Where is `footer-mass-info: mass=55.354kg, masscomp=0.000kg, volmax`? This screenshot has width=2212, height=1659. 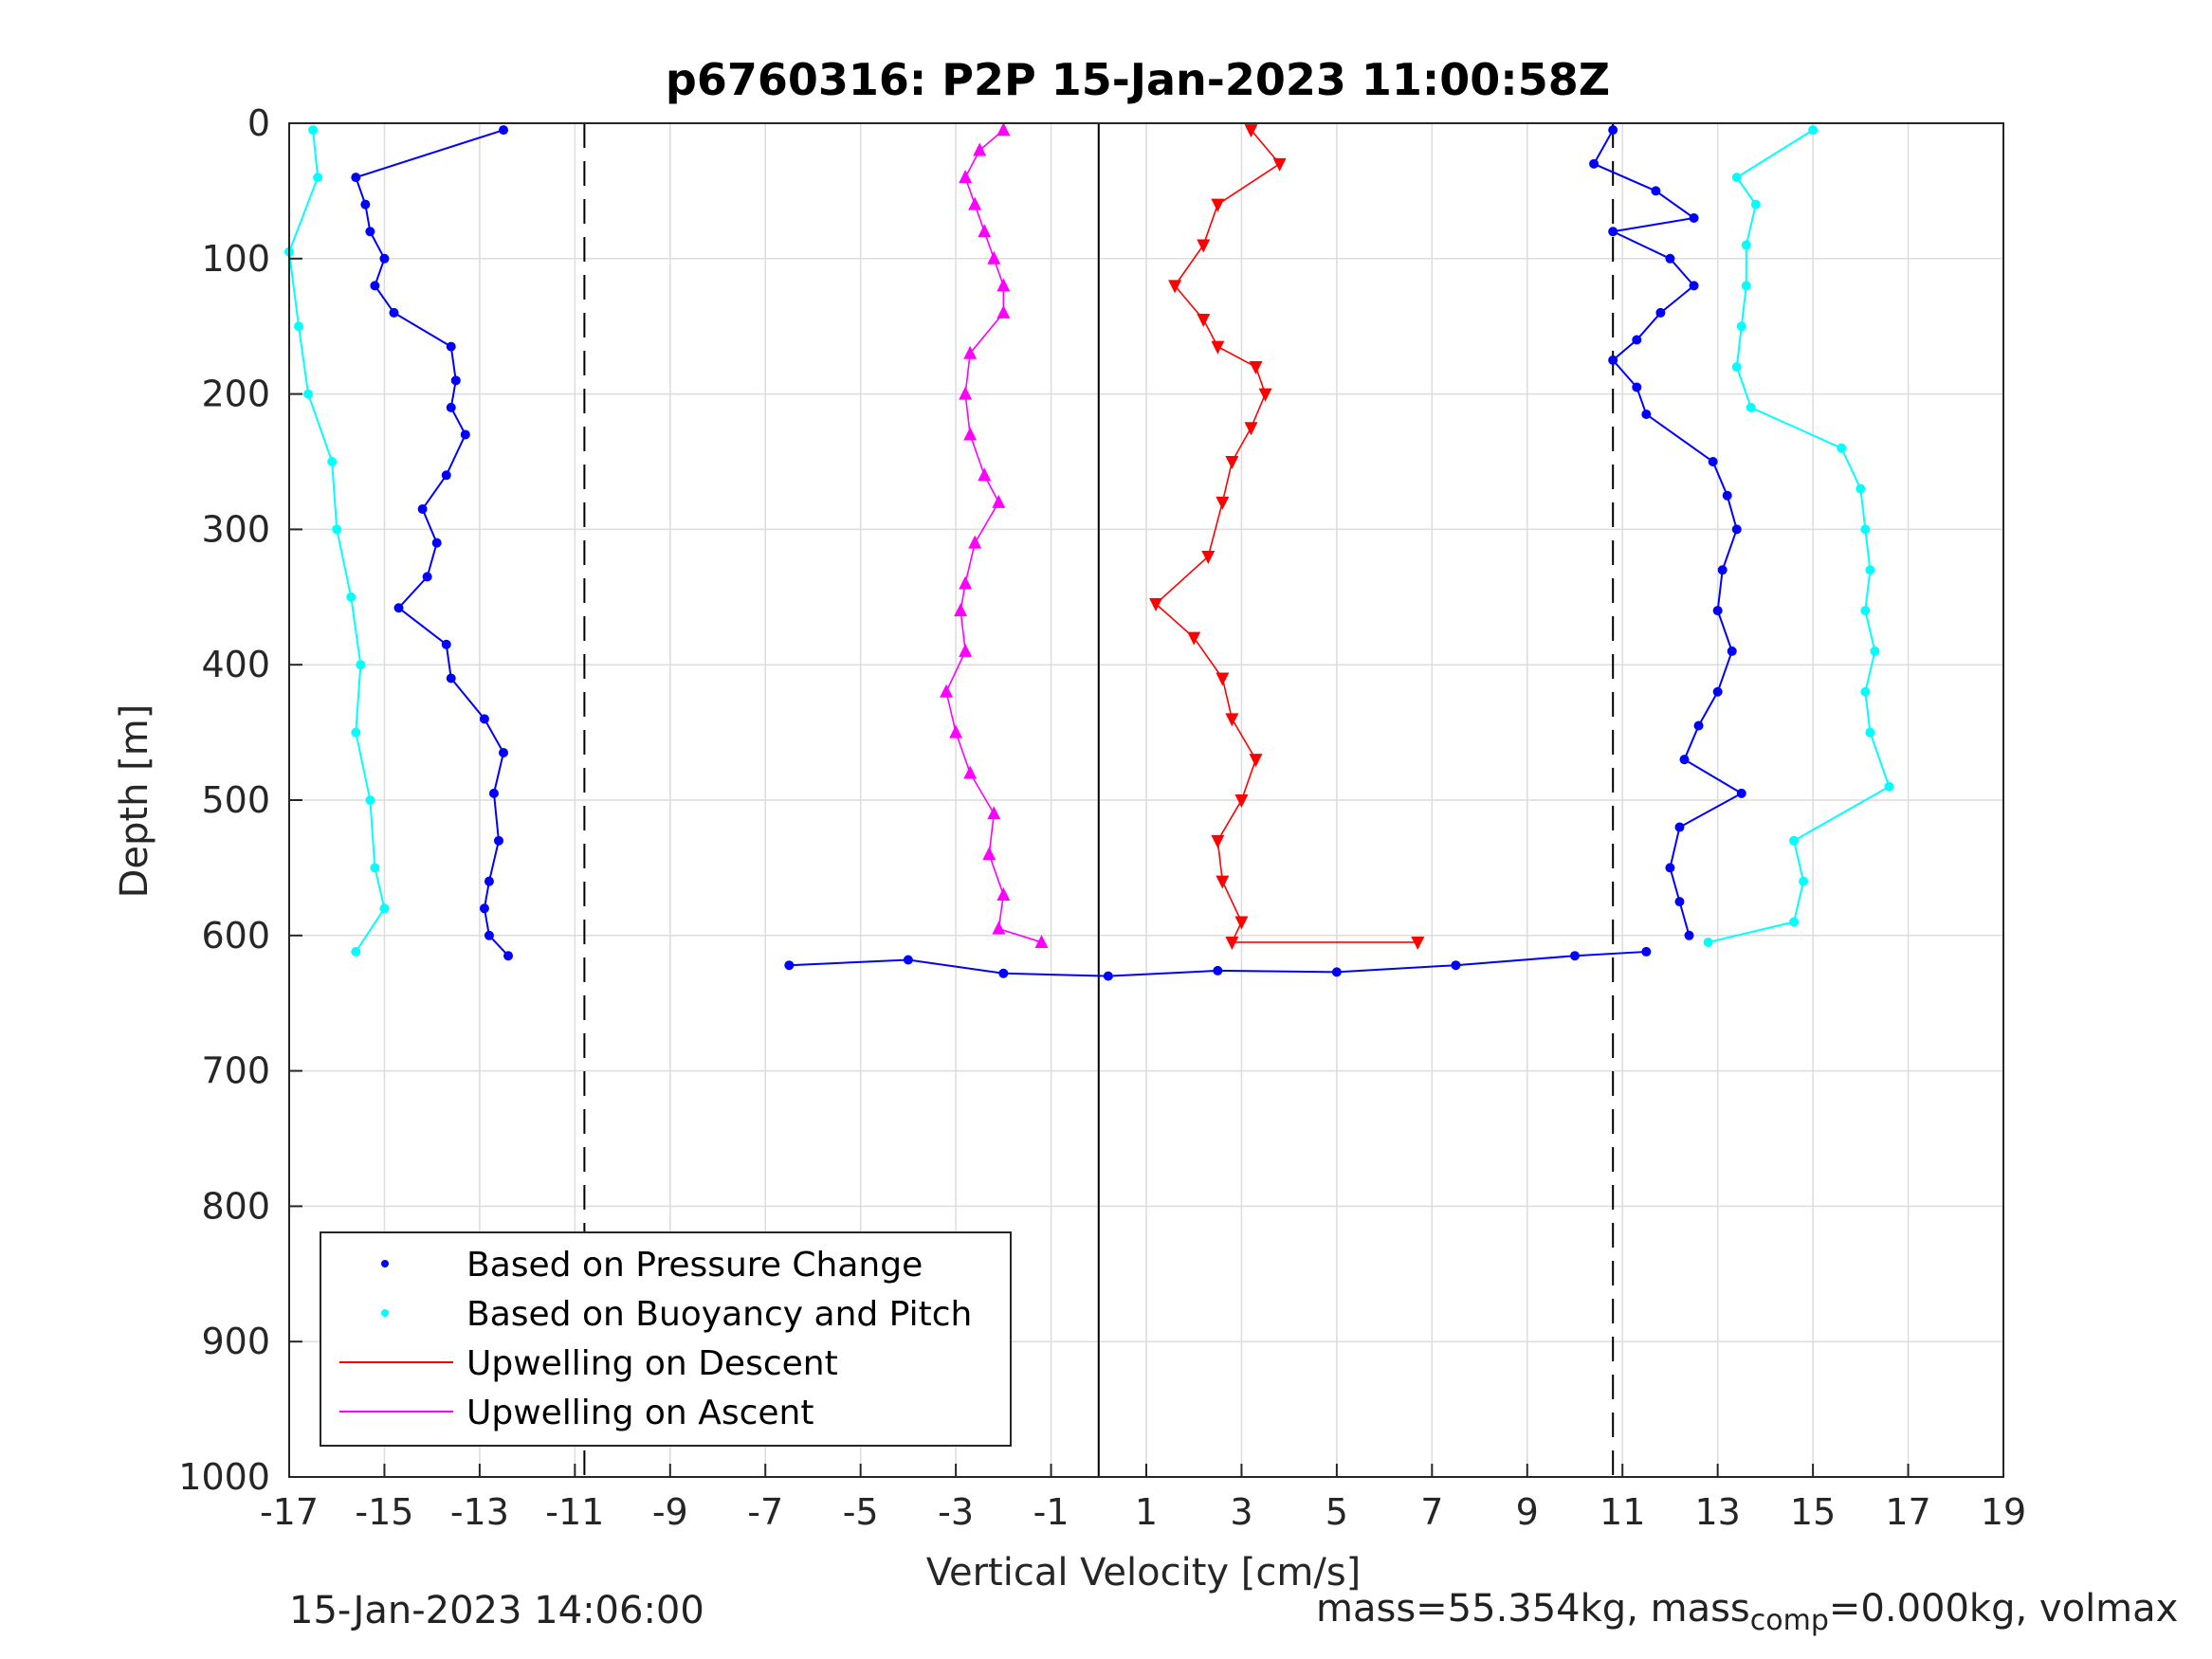 footer-mass-info: mass=55.354kg, masscomp=0.000kg, volmax is located at coordinates (1747, 1612).